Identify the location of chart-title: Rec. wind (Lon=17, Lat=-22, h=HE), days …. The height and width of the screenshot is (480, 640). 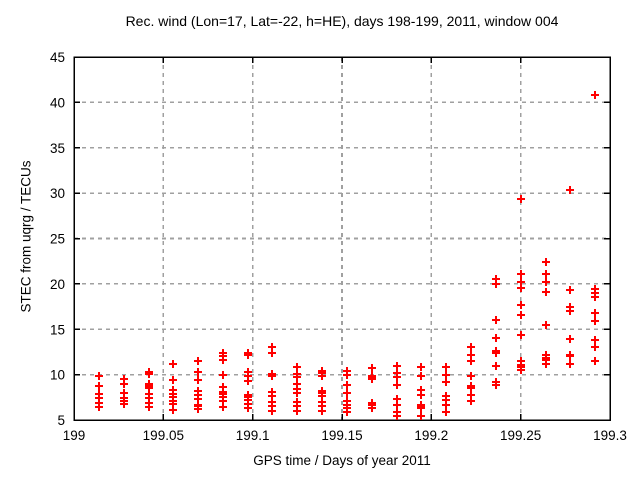
(342, 21).